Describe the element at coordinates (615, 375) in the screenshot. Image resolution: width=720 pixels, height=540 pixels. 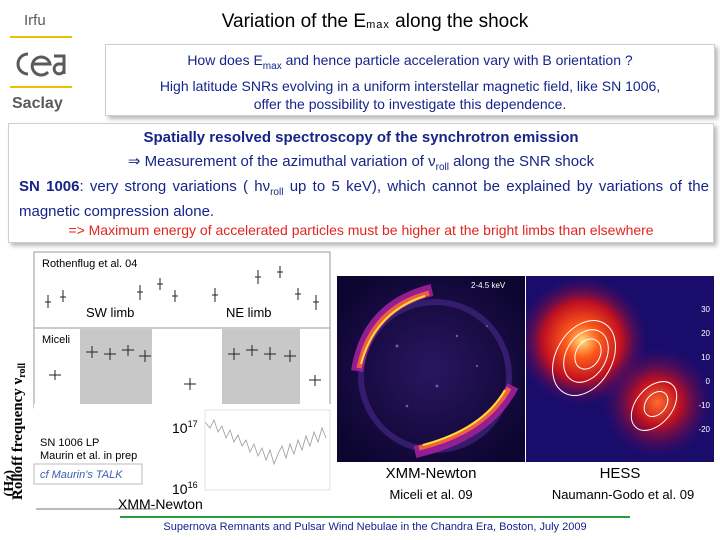
I see `hess-contours` at that location.